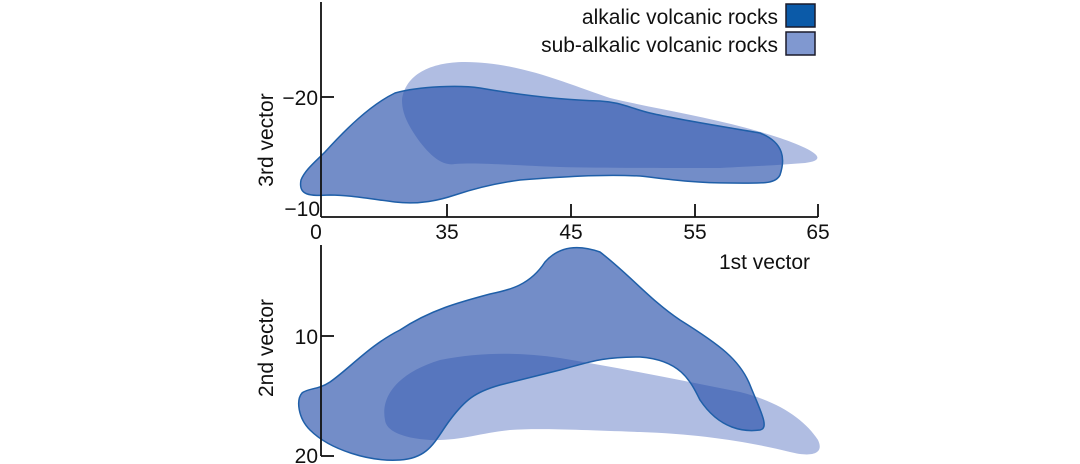  Describe the element at coordinates (306, 454) in the screenshot. I see `y-tick-label: 20` at that location.